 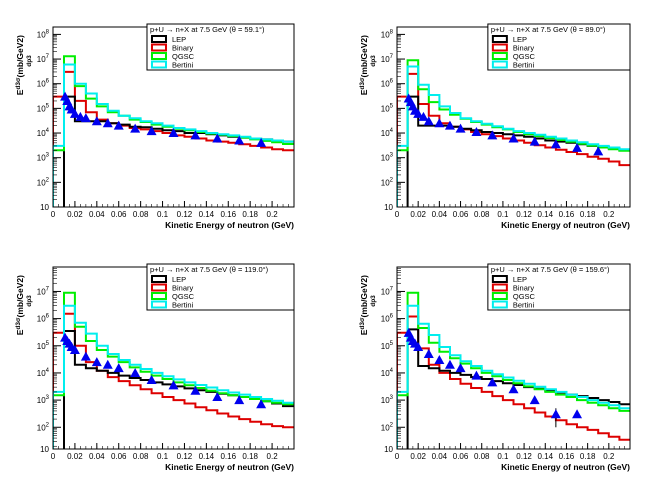 I want to click on y-tick-label: 10⁷, so click(x=43, y=291).